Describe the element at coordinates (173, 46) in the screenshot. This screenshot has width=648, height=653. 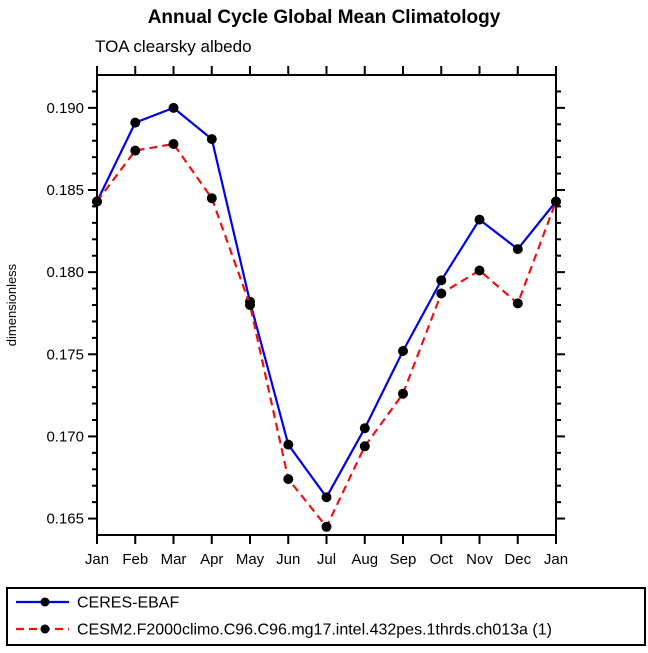
I see `chart-subtitle: TOA clearsky albedo` at that location.